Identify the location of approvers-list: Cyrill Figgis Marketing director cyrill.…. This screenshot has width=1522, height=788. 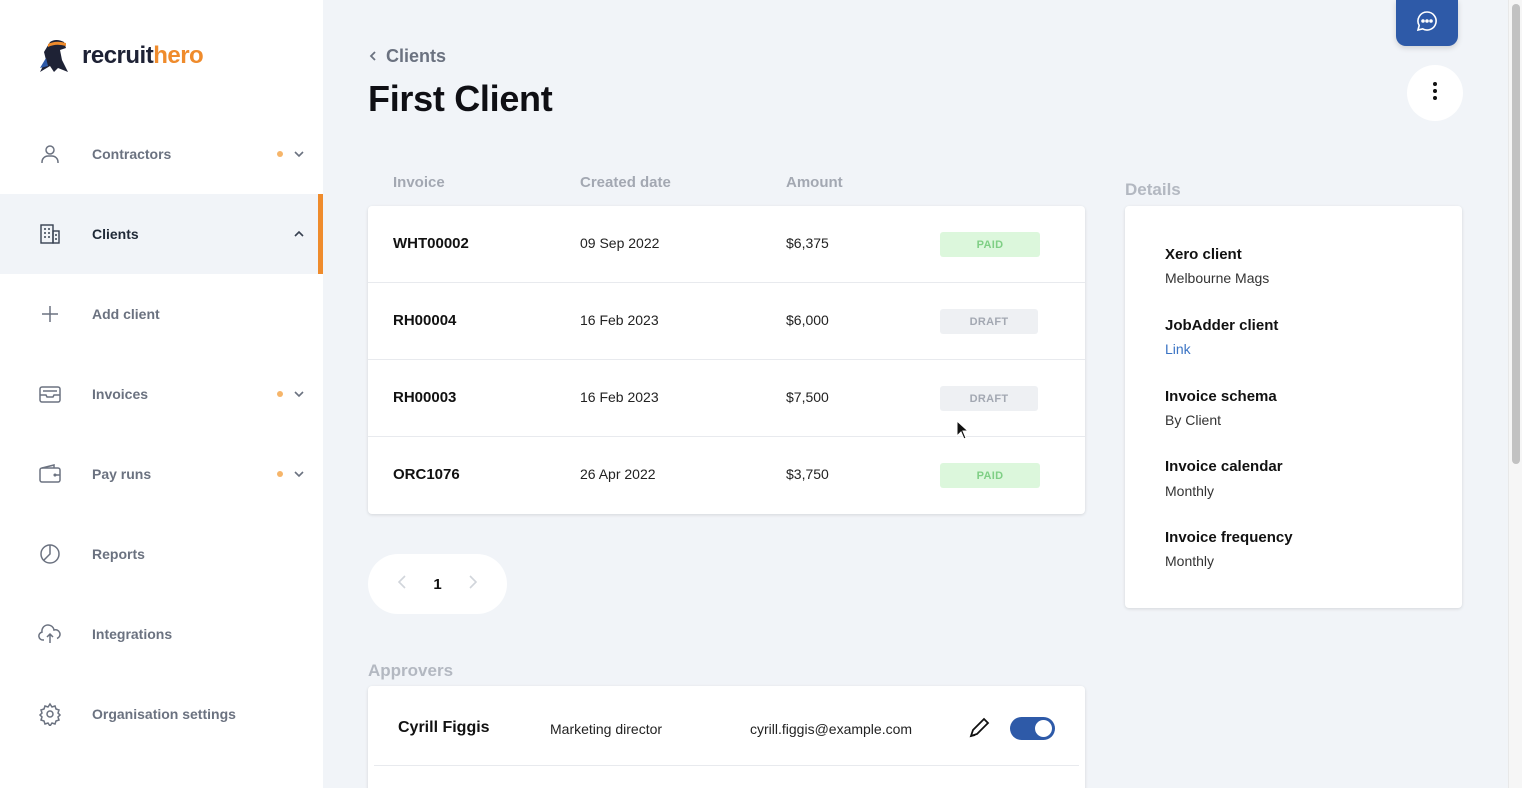
(726, 737).